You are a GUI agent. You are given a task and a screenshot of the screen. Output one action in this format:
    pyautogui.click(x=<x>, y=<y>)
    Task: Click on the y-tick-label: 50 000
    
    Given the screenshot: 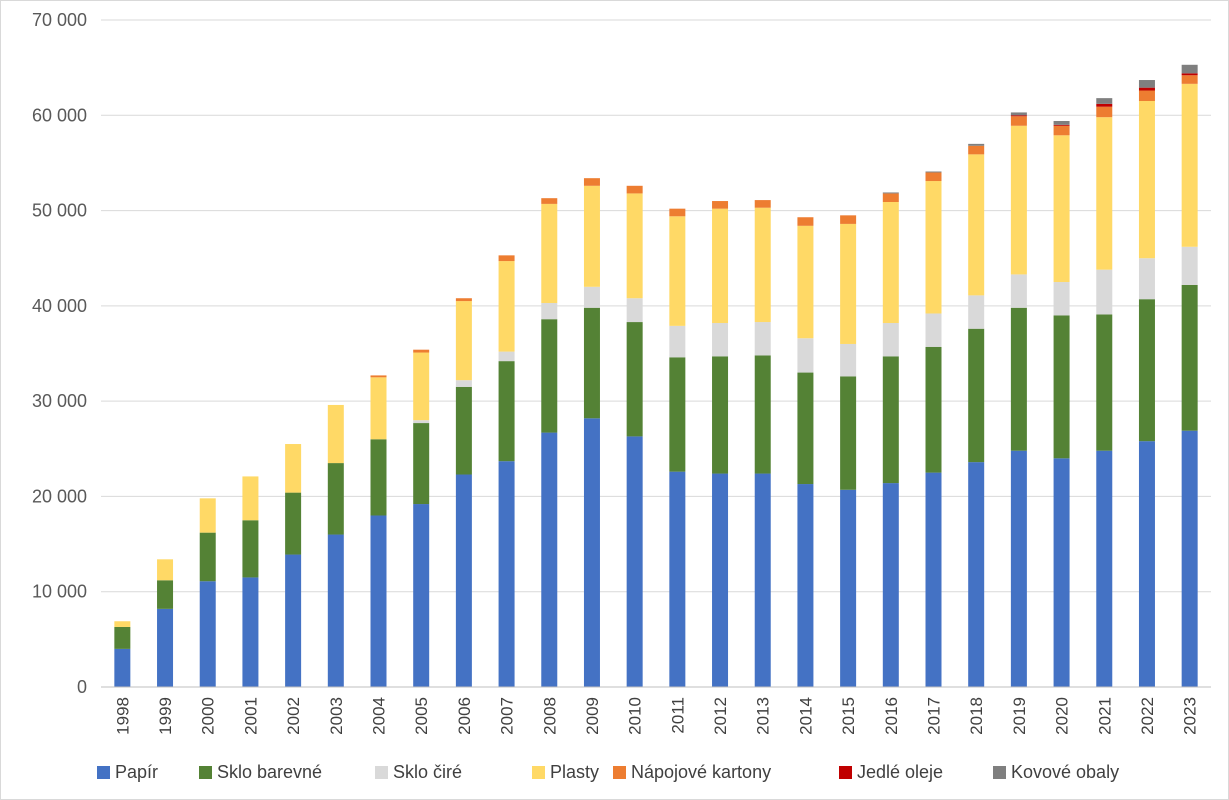 What is the action you would take?
    pyautogui.click(x=59, y=211)
    